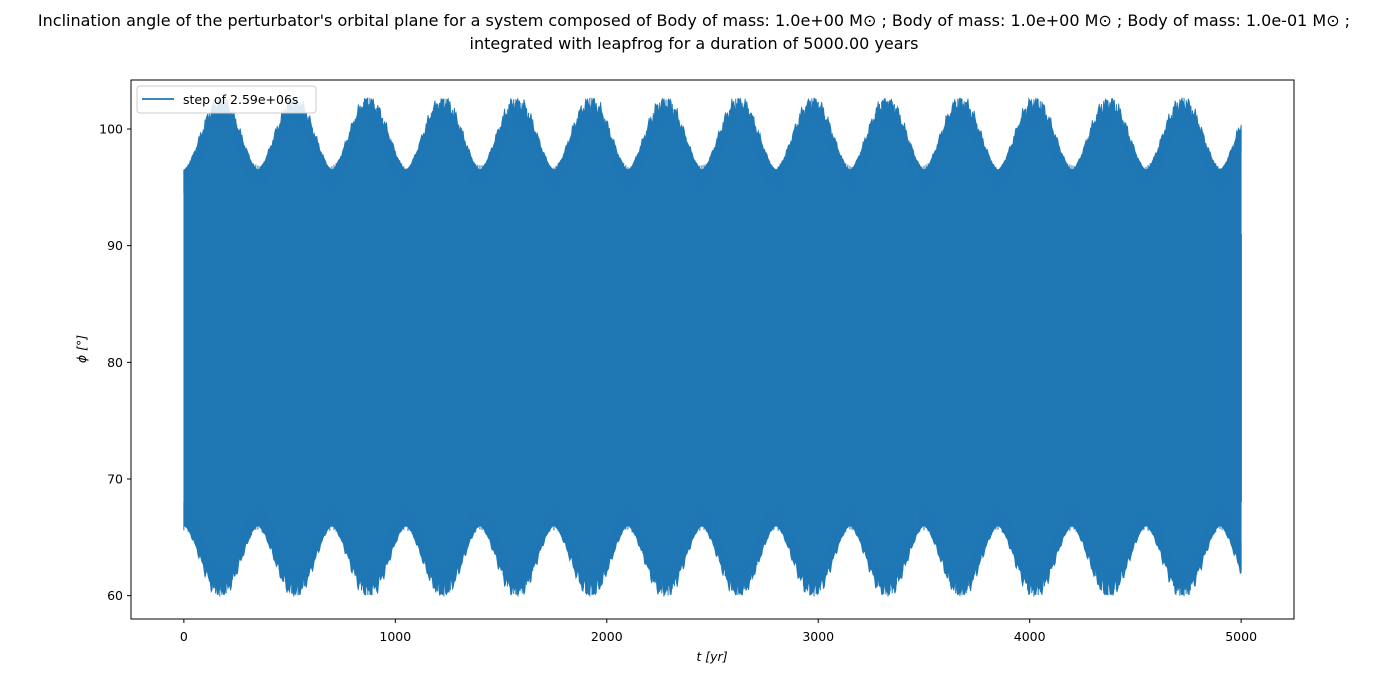 The image size is (1387, 681). What do you see at coordinates (718, 631) in the screenshot?
I see `x-axis-ticks: 0 1000 2000 3000 4000 5000` at bounding box center [718, 631].